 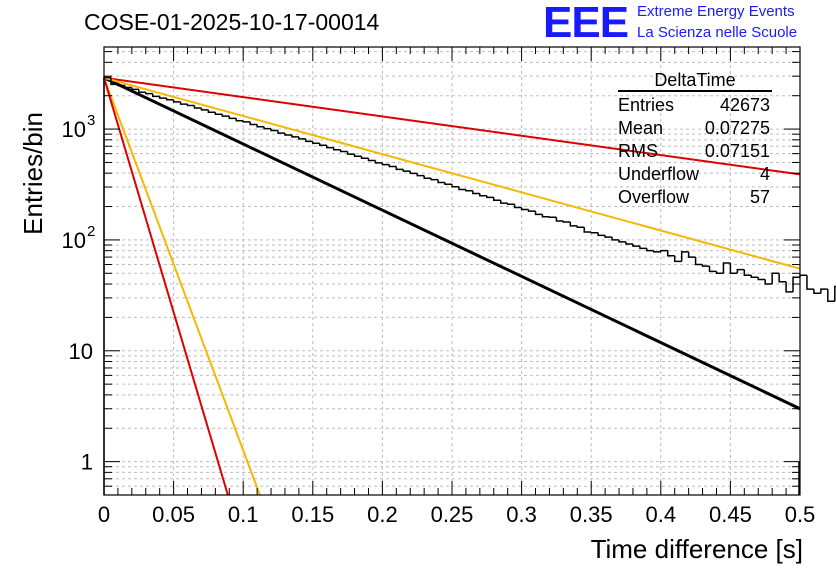 I want to click on stats-label: Overflow, so click(x=654, y=197).